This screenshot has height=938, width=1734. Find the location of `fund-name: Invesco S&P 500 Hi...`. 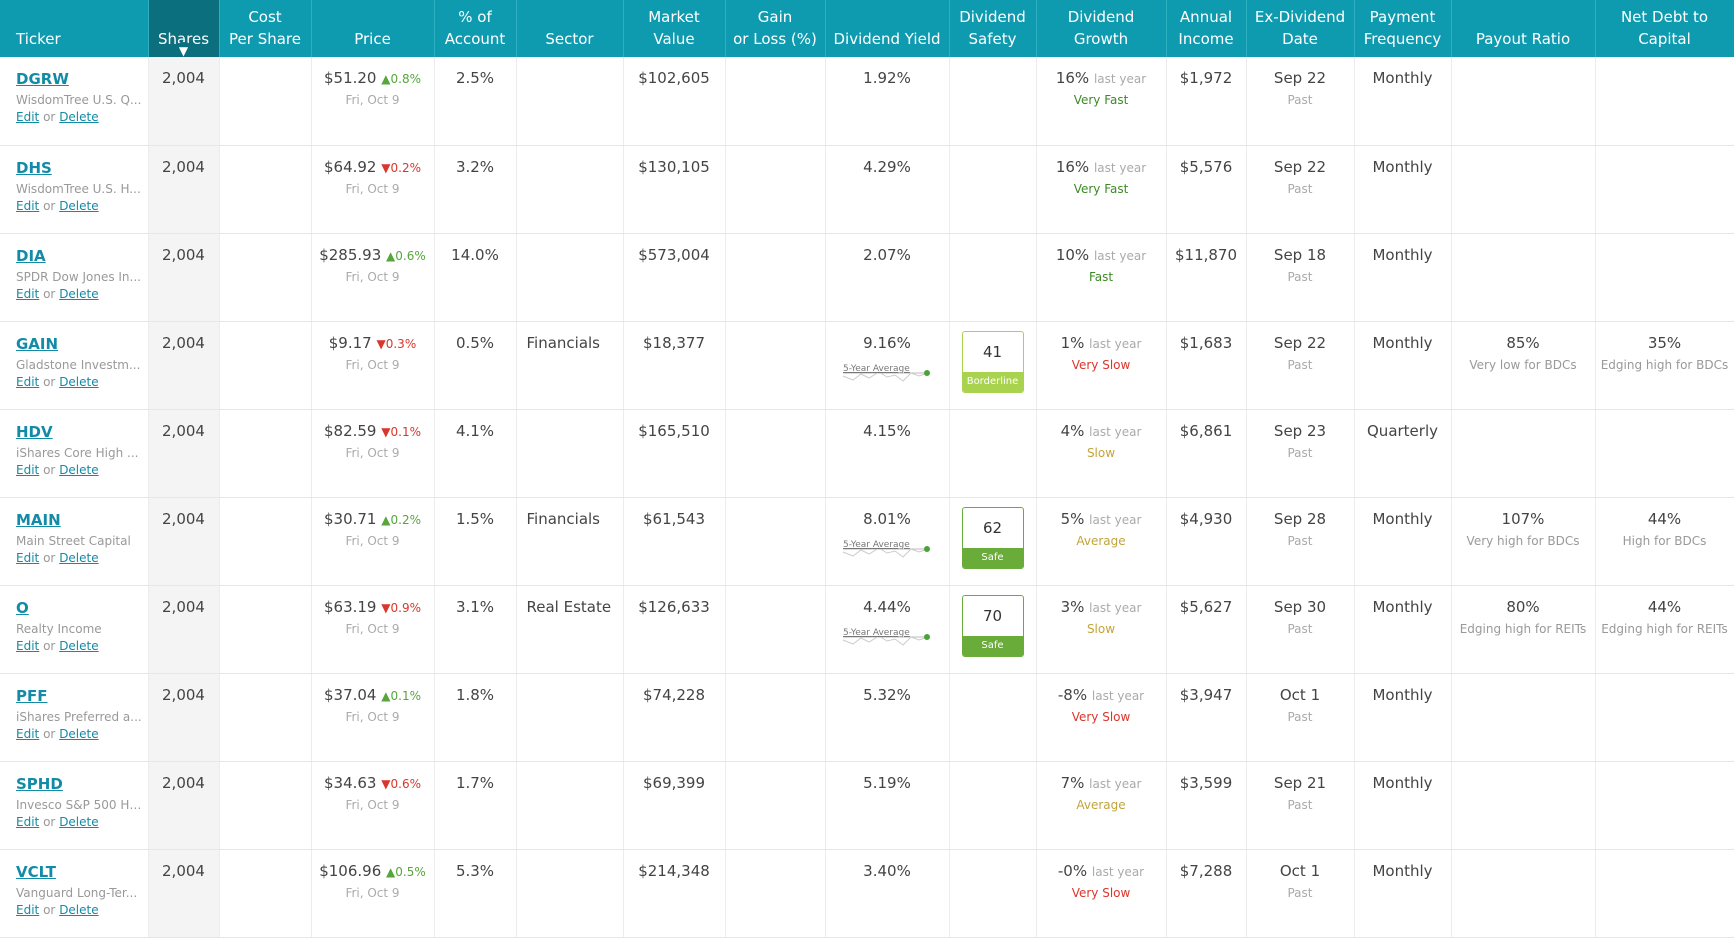

fund-name: Invesco S&P 500 Hi... is located at coordinates (80, 804).